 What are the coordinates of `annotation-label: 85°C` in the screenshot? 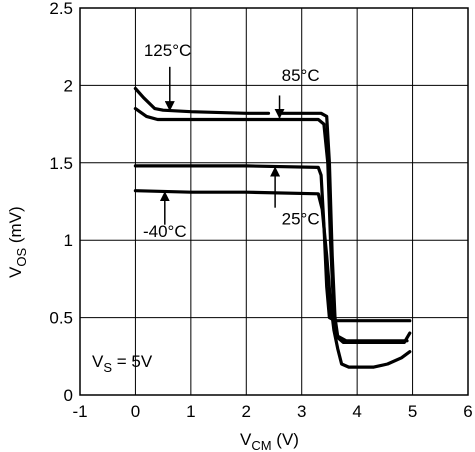 It's located at (301, 75).